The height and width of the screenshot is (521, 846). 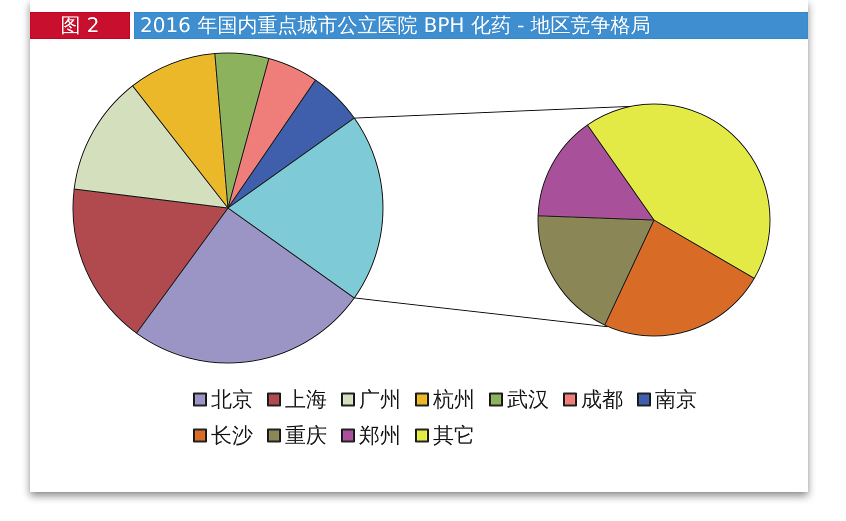 I want to click on legend-label: 南京, so click(x=676, y=400).